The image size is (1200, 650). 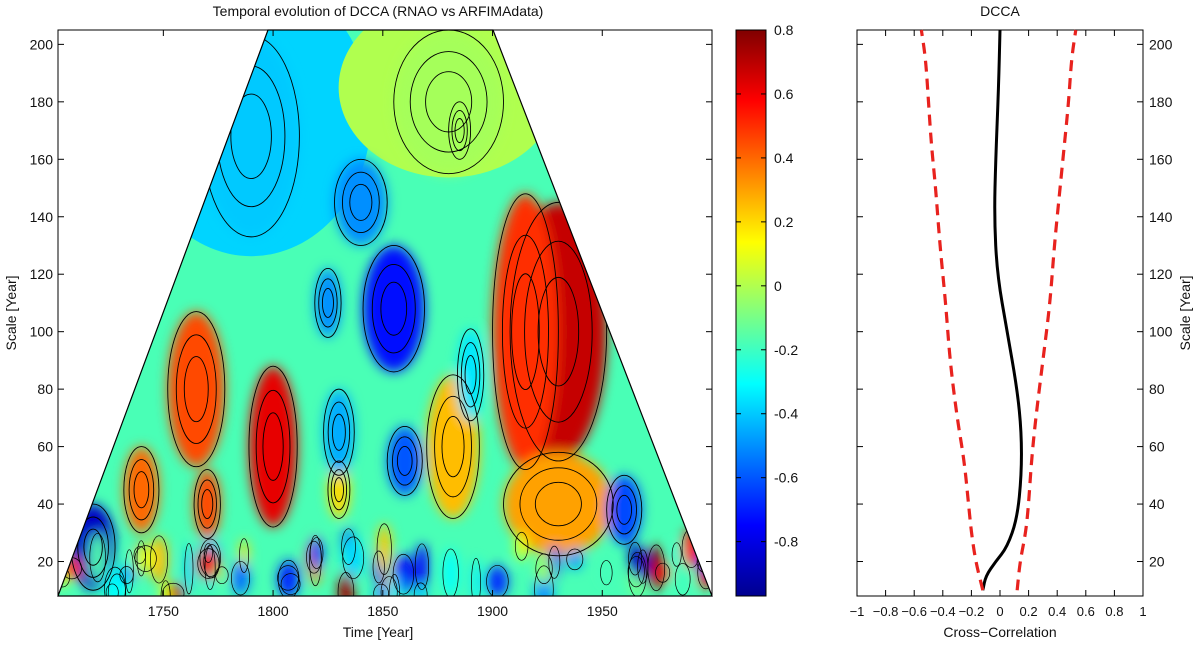 I want to click on colorbar-tick-label: 0.4, so click(x=784, y=158).